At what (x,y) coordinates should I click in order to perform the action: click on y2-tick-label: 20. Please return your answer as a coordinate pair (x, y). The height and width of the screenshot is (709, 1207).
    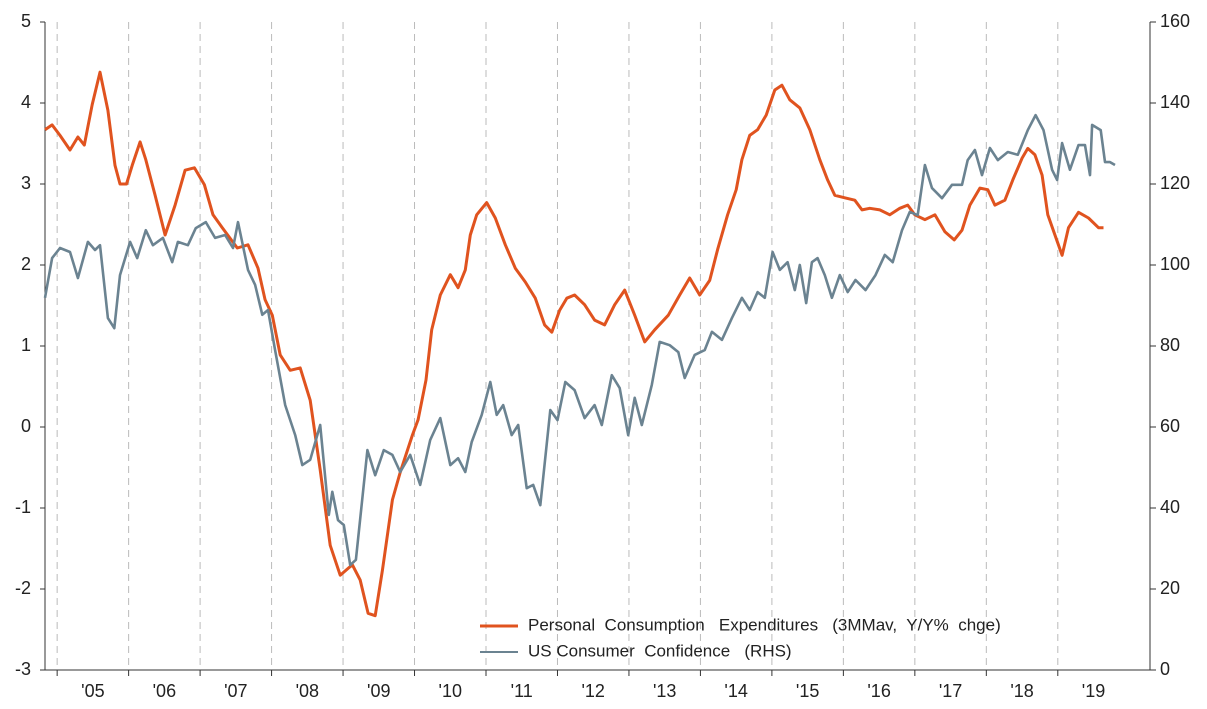
    Looking at the image, I should click on (1170, 588).